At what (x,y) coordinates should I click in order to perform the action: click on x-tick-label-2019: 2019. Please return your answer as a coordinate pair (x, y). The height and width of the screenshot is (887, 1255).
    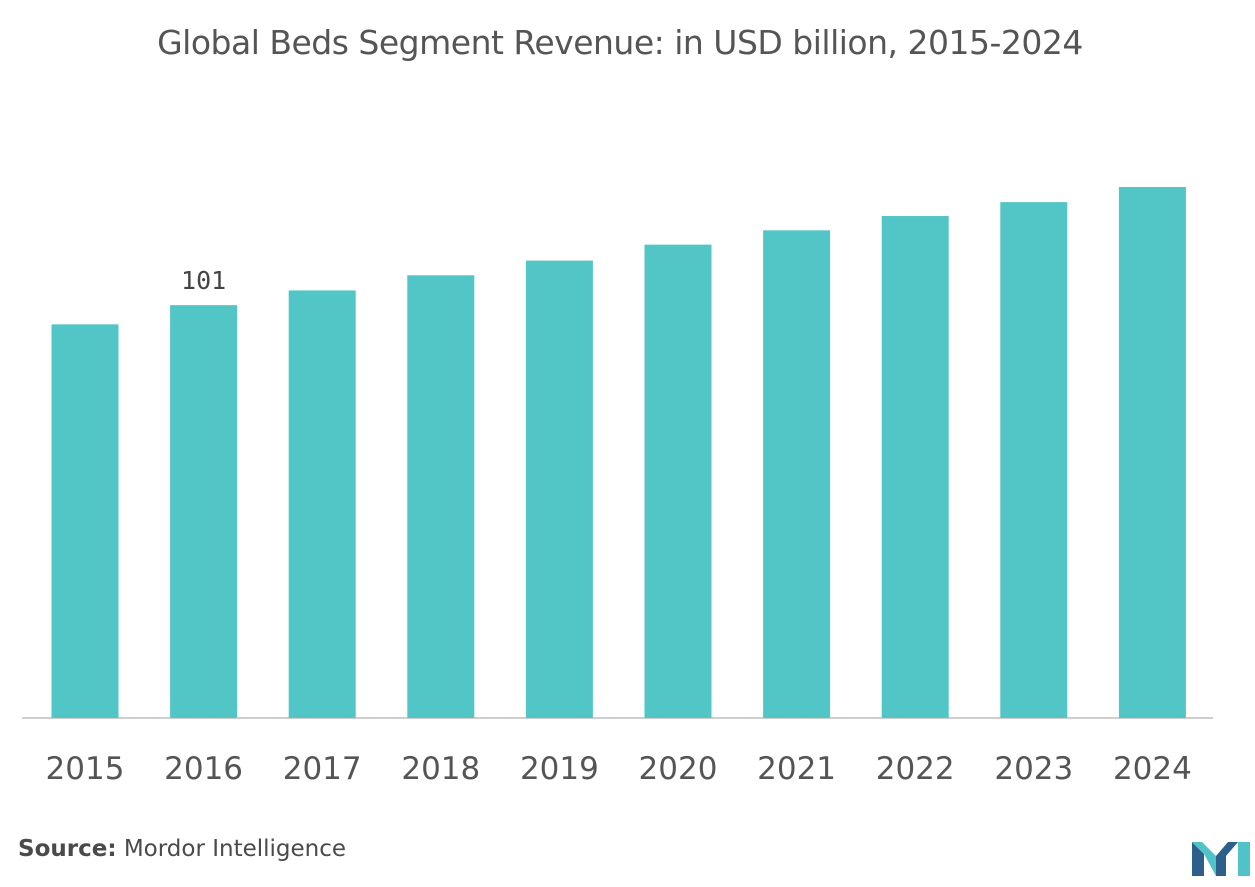
    Looking at the image, I should click on (559, 769).